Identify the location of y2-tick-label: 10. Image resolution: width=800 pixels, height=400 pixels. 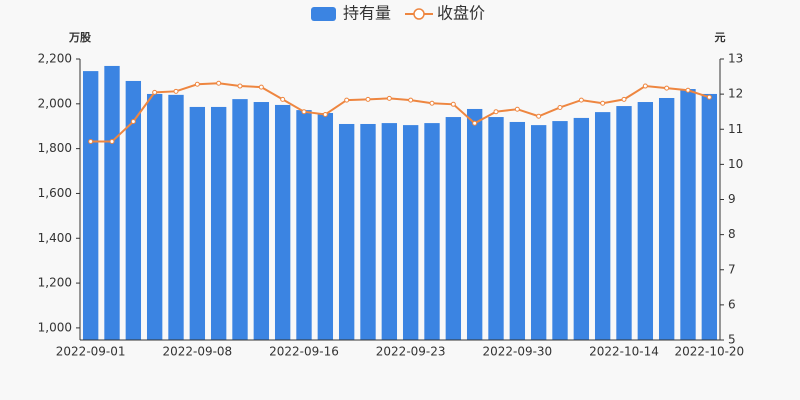
(735, 164).